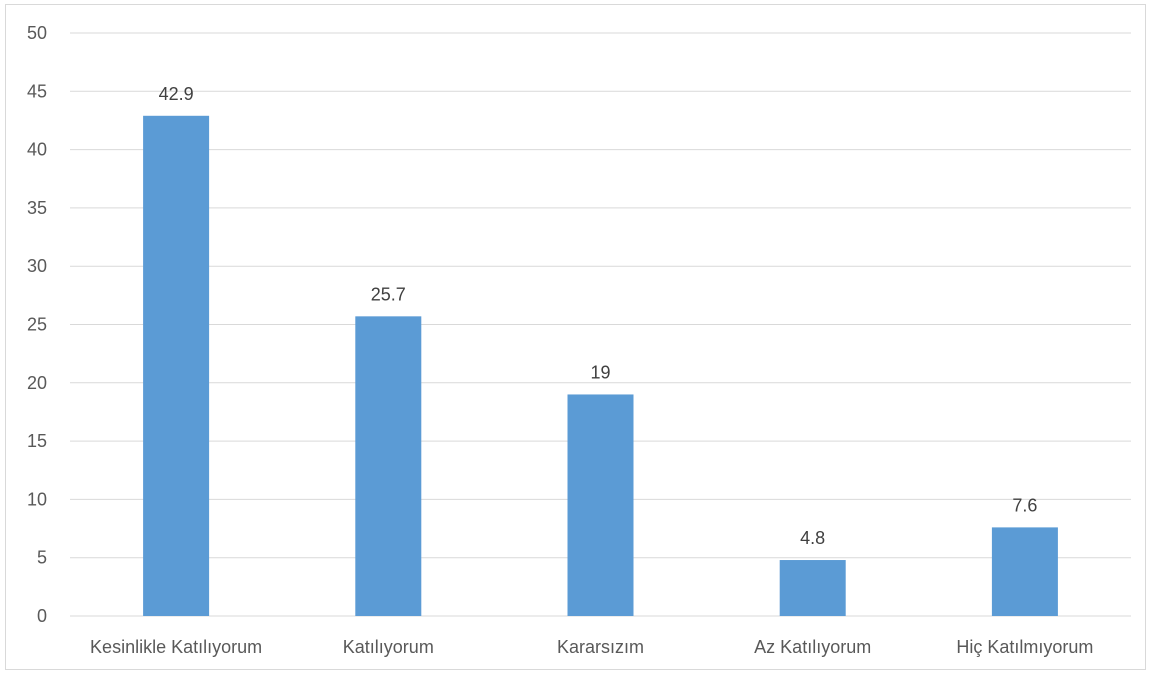 This screenshot has height=675, width=1152. Describe the element at coordinates (37, 33) in the screenshot. I see `y-tick-label: 50` at that location.